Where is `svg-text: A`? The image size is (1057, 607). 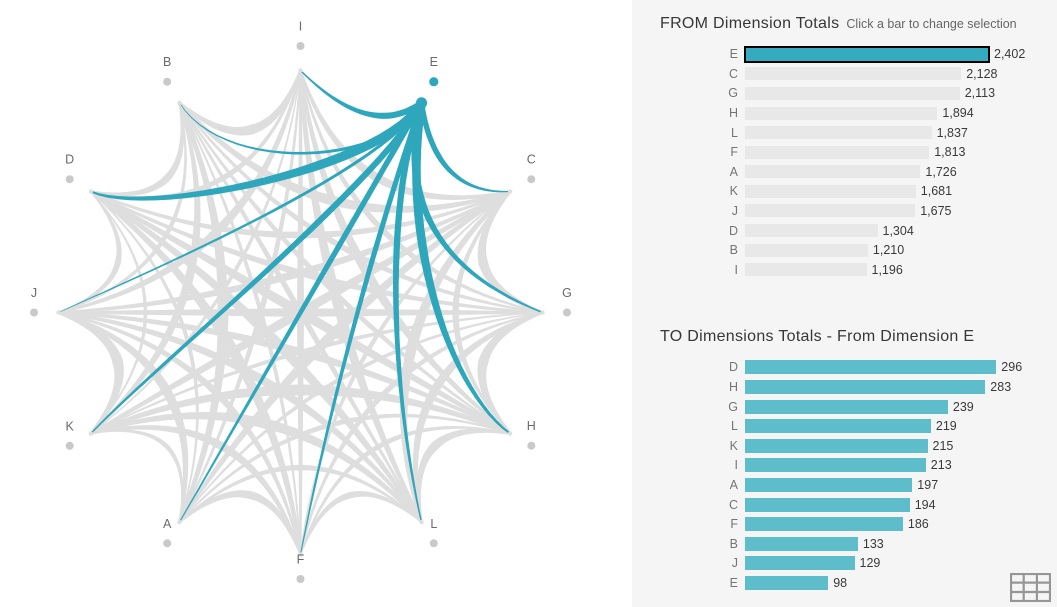 svg-text: A is located at coordinates (167, 524).